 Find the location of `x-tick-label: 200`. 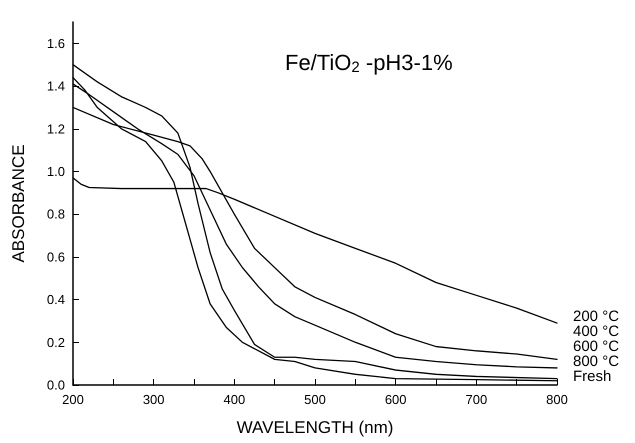

x-tick-label: 200 is located at coordinates (73, 399).